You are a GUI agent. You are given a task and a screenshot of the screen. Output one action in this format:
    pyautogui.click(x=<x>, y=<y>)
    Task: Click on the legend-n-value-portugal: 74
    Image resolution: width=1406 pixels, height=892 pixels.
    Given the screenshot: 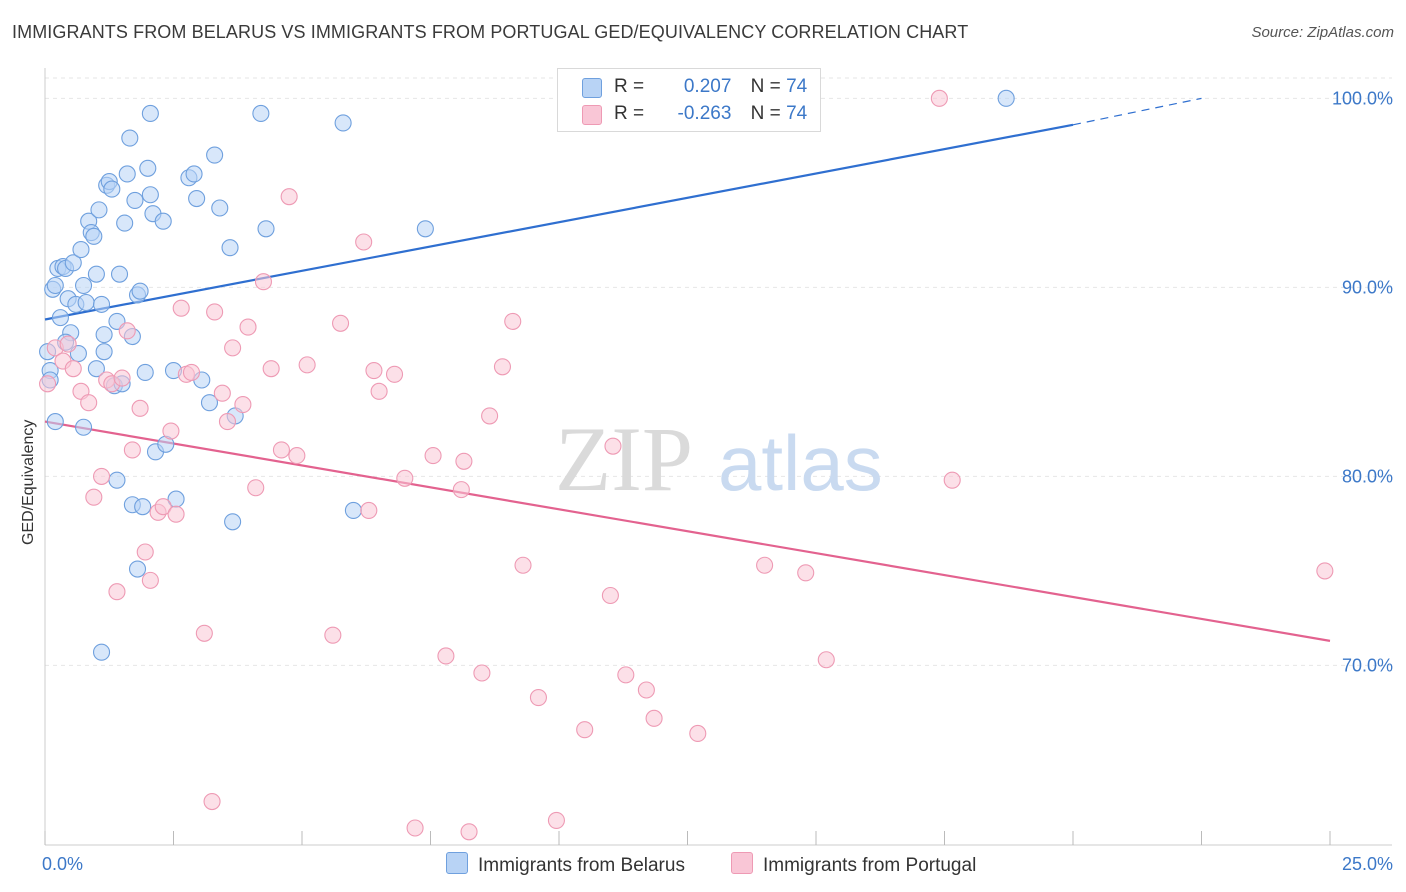 What is the action you would take?
    pyautogui.click(x=797, y=113)
    